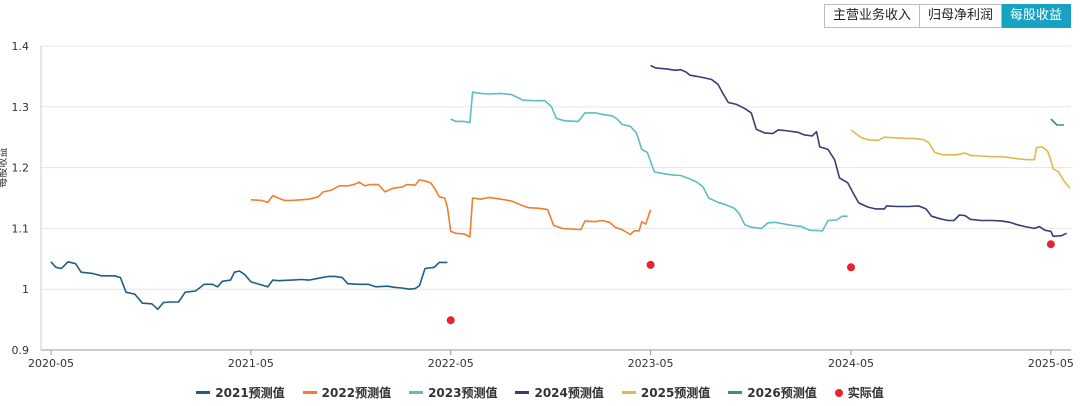 This screenshot has width=1080, height=406. What do you see at coordinates (1051, 363) in the screenshot?
I see `x-tick-label: 2025-05` at bounding box center [1051, 363].